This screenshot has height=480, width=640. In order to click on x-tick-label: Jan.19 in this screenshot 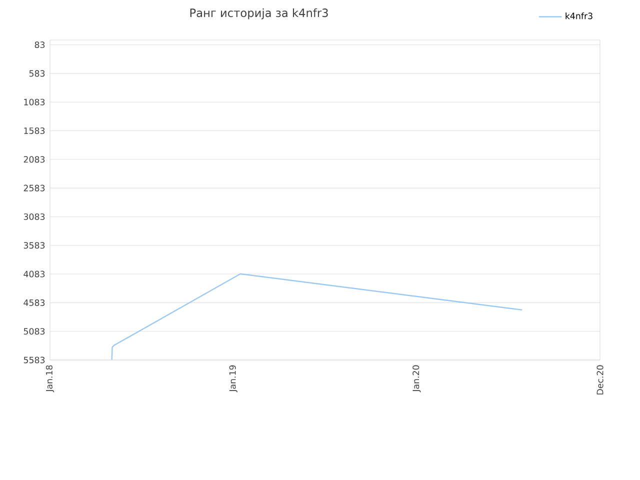, I will do `click(233, 378)`.